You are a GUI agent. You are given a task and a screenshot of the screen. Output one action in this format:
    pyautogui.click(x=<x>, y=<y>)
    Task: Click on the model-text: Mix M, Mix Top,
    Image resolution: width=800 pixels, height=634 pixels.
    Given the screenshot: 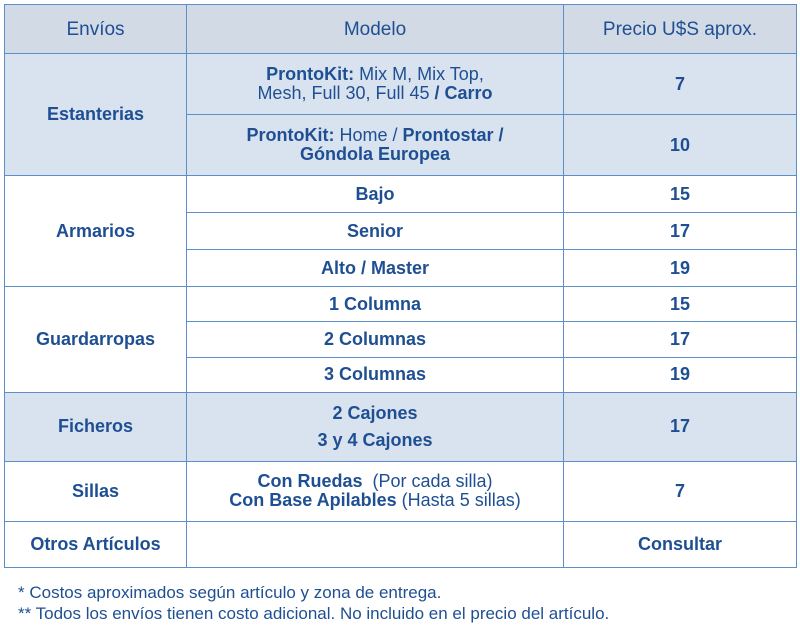 What is the action you would take?
    pyautogui.click(x=419, y=74)
    